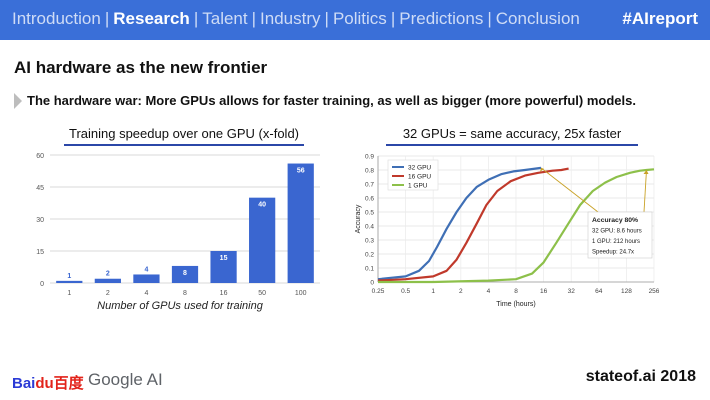 The image size is (710, 400). What do you see at coordinates (419, 177) in the screenshot?
I see `legend-label: 16 GPU` at bounding box center [419, 177].